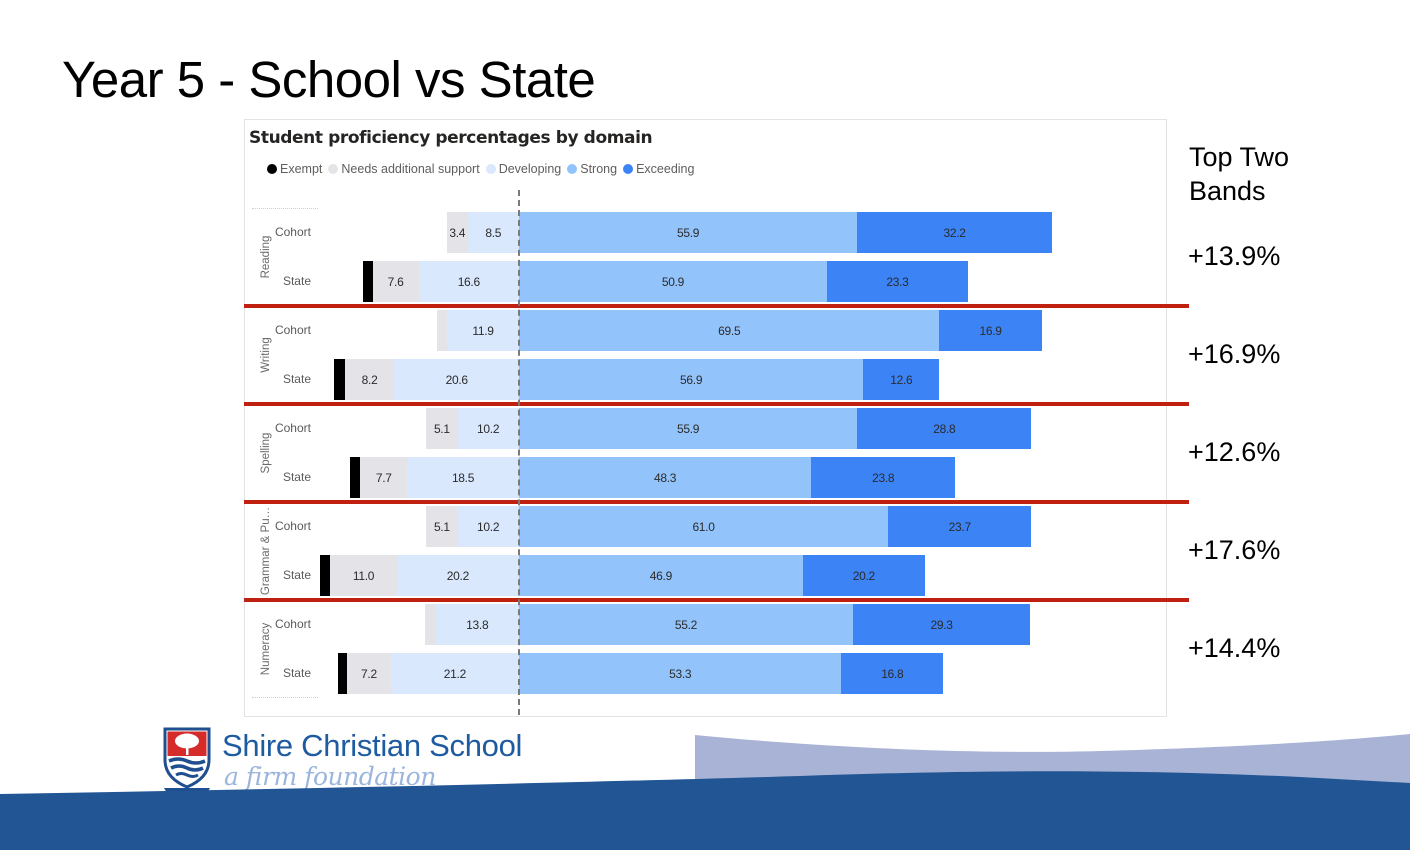 Image resolution: width=1410 pixels, height=850 pixels. I want to click on axis-dotted-line-bottom, so click(285, 697).